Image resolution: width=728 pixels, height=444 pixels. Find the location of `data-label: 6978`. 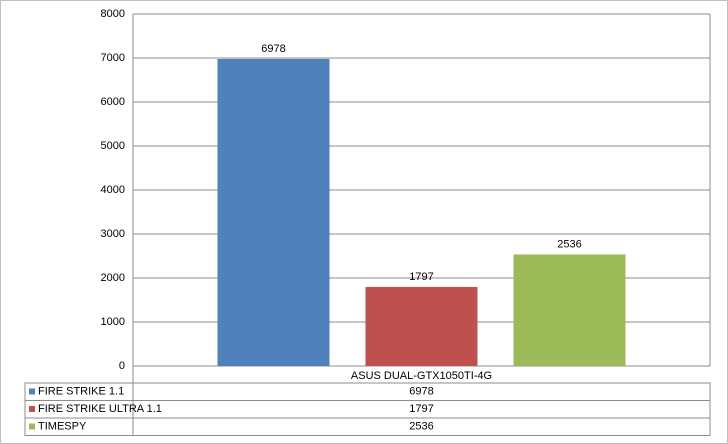

data-label: 6978 is located at coordinates (273, 49).